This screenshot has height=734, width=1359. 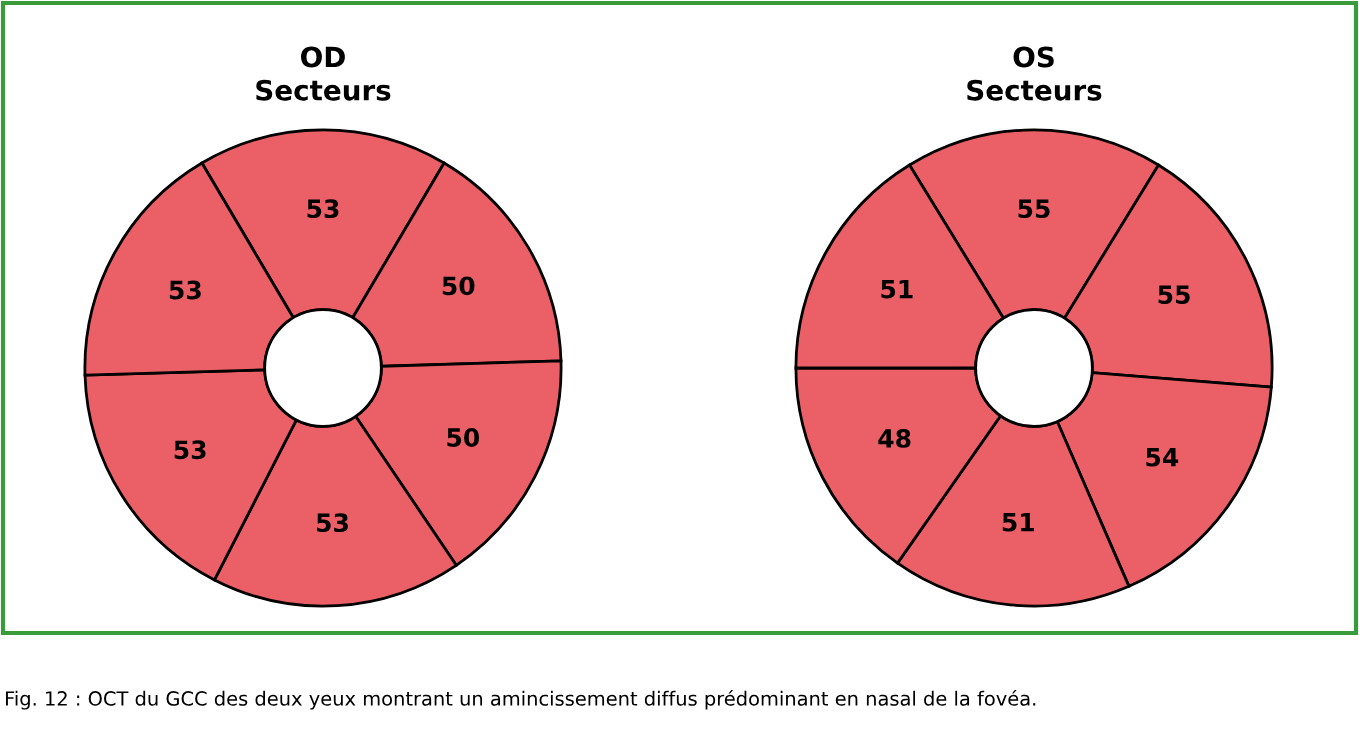 What do you see at coordinates (520, 700) in the screenshot?
I see `caption: Fig. 12 : OCT du GCC des deux yeux montrant un amincissement diffus prédominant en nasal de la fovéa.` at bounding box center [520, 700].